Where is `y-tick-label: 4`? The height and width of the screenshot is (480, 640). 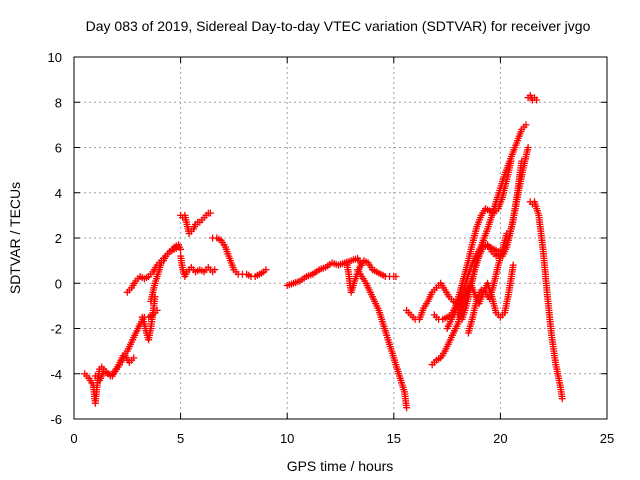 y-tick-label: 4 is located at coordinates (58, 193).